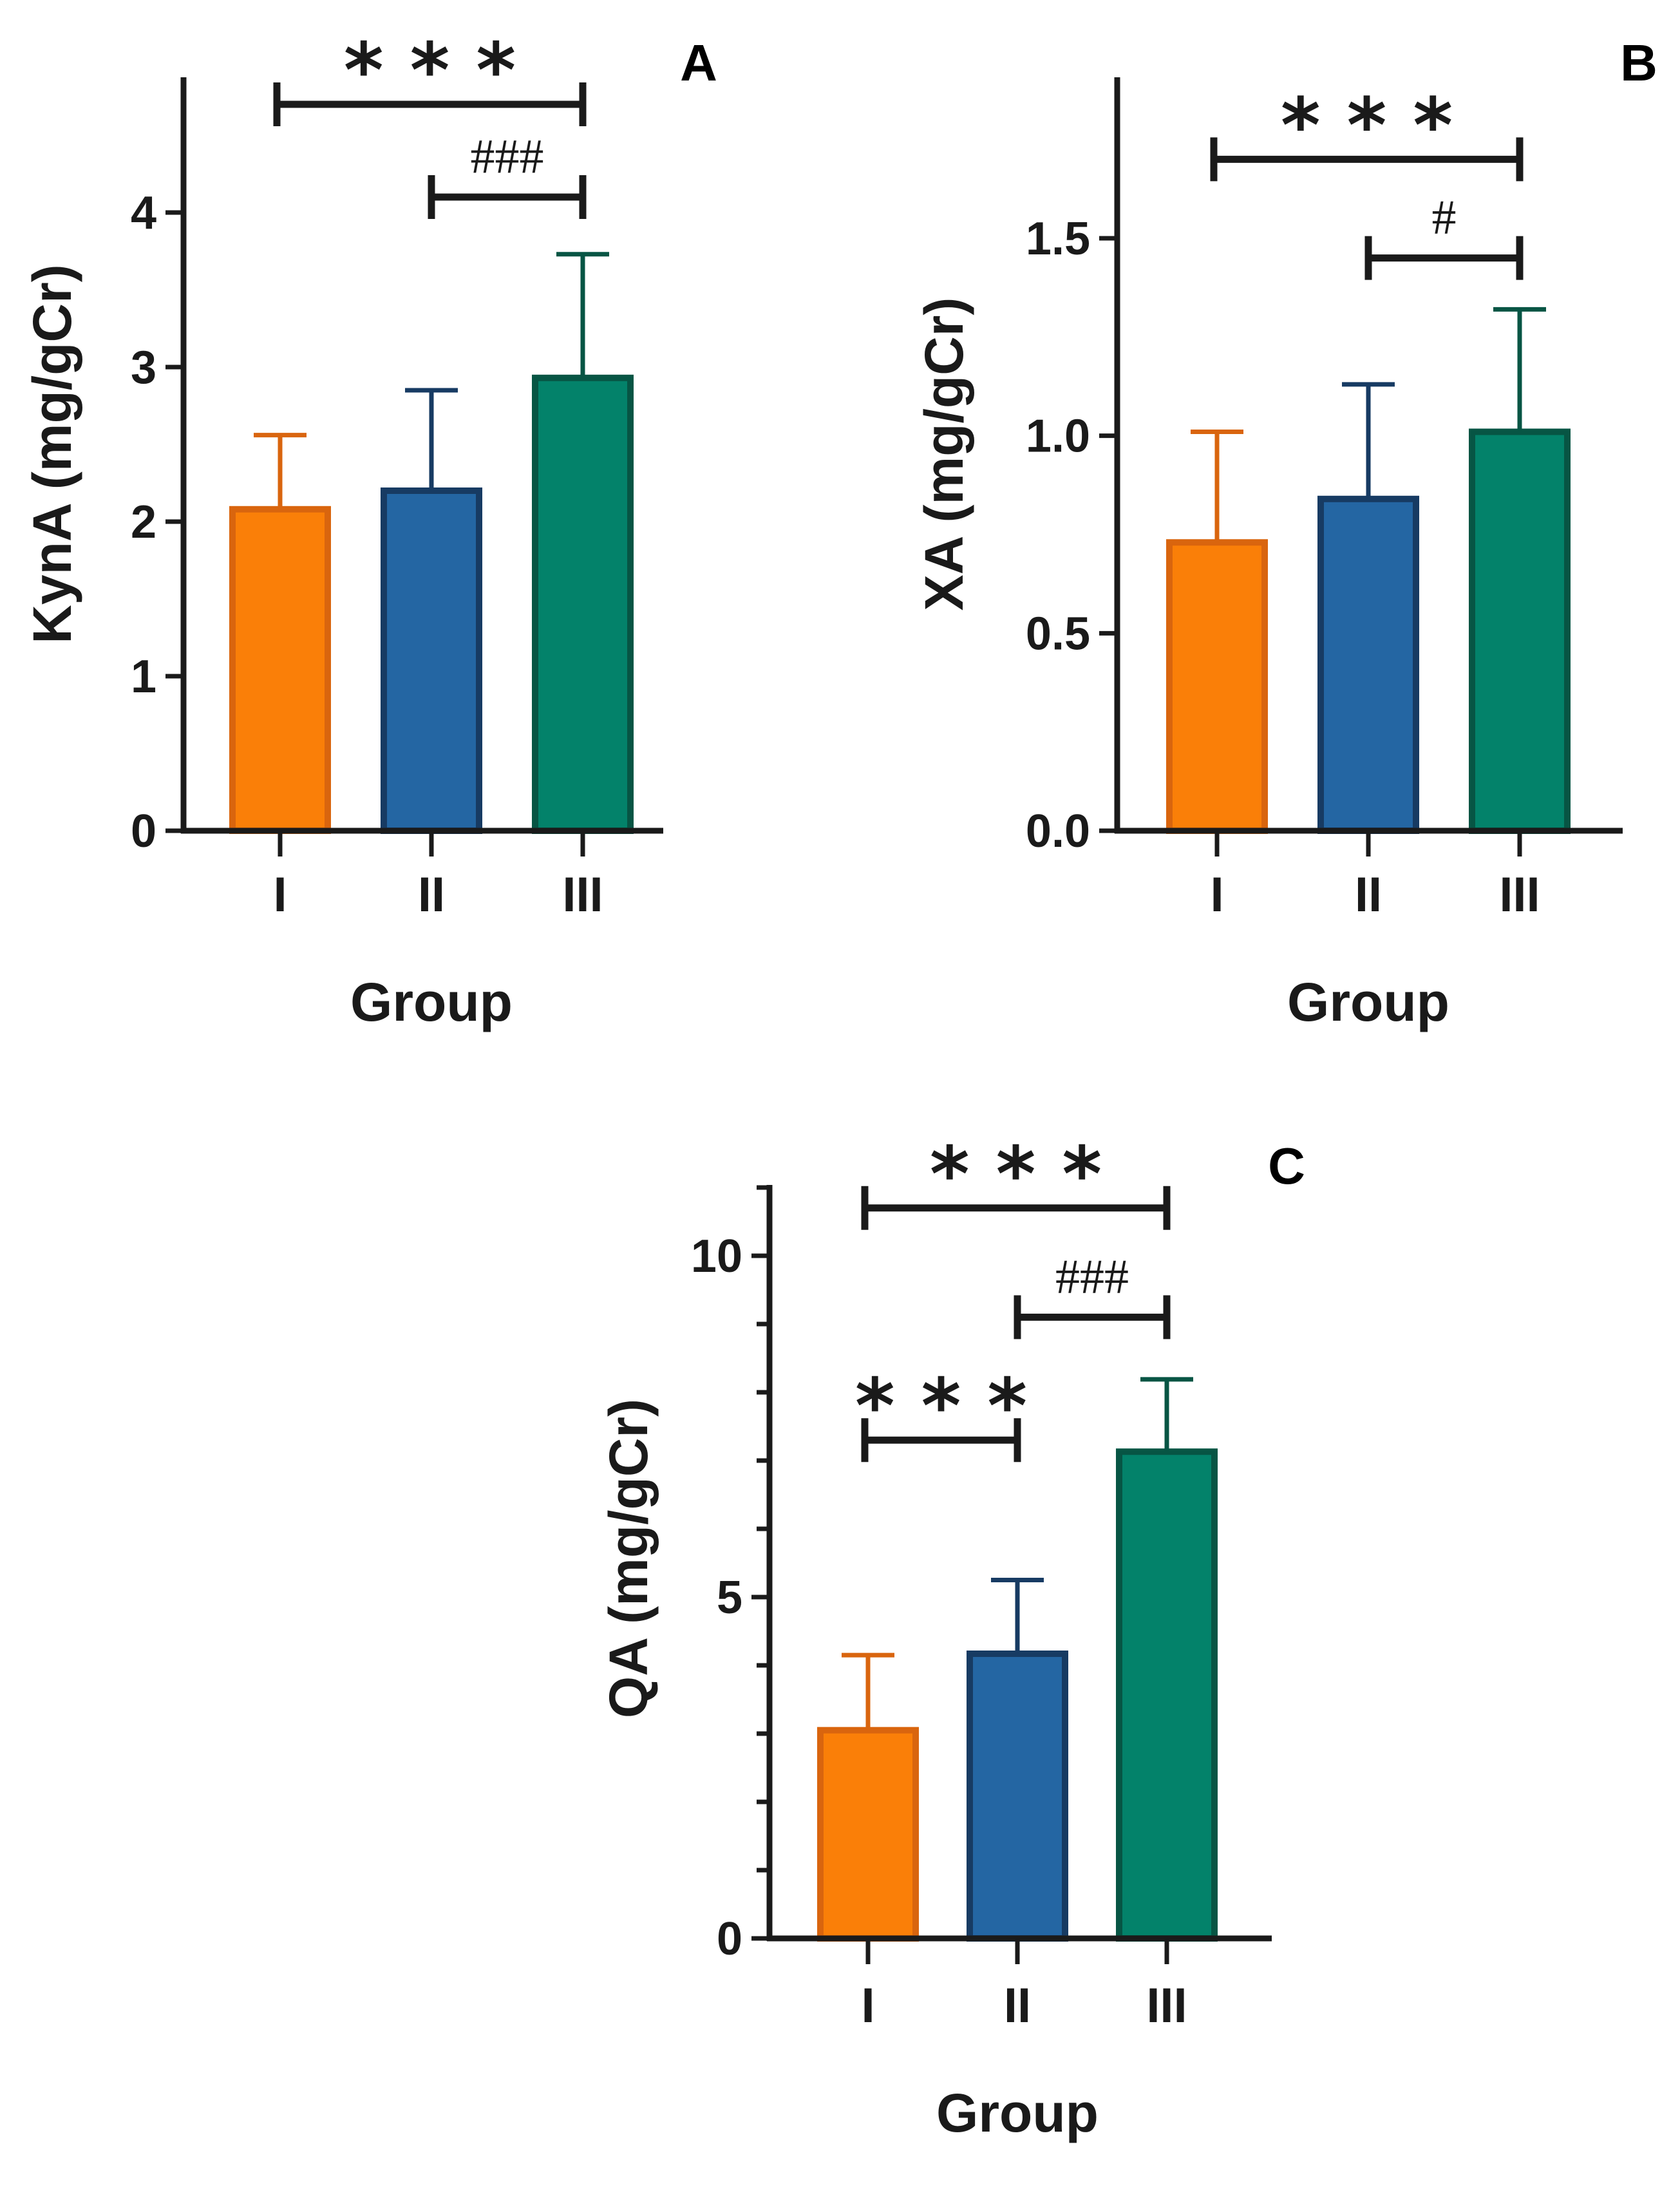  What do you see at coordinates (1058, 831) in the screenshot?
I see `y-tick-label: 0.0` at bounding box center [1058, 831].